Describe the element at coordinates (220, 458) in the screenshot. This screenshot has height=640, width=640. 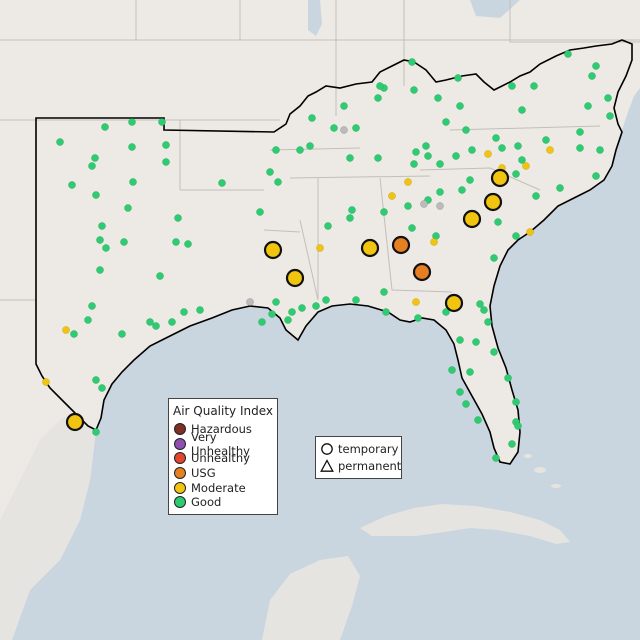
I see `legend-label: Unhealthy` at that location.